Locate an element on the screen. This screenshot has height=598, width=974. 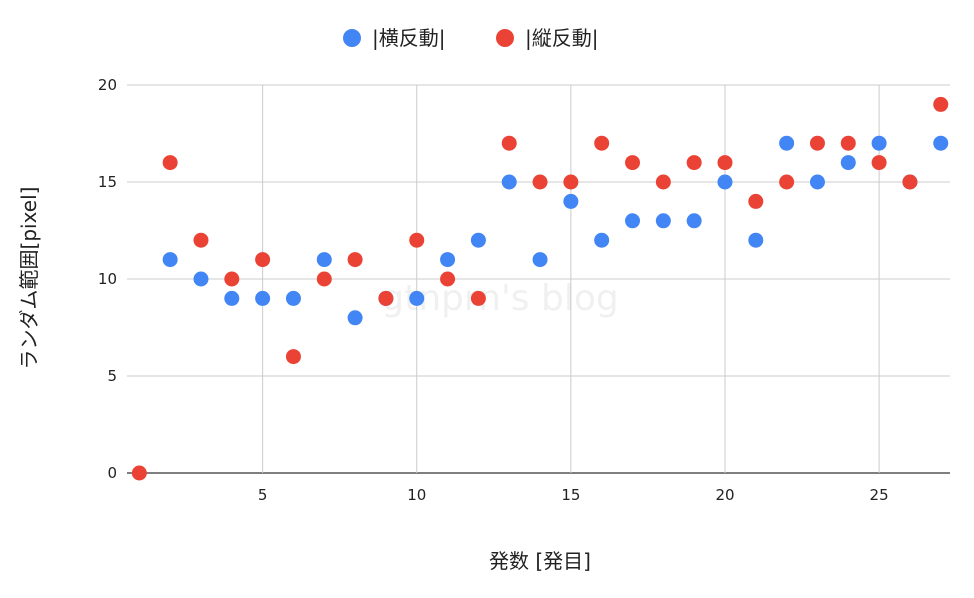
y-tick-label: 20 is located at coordinates (107, 85).